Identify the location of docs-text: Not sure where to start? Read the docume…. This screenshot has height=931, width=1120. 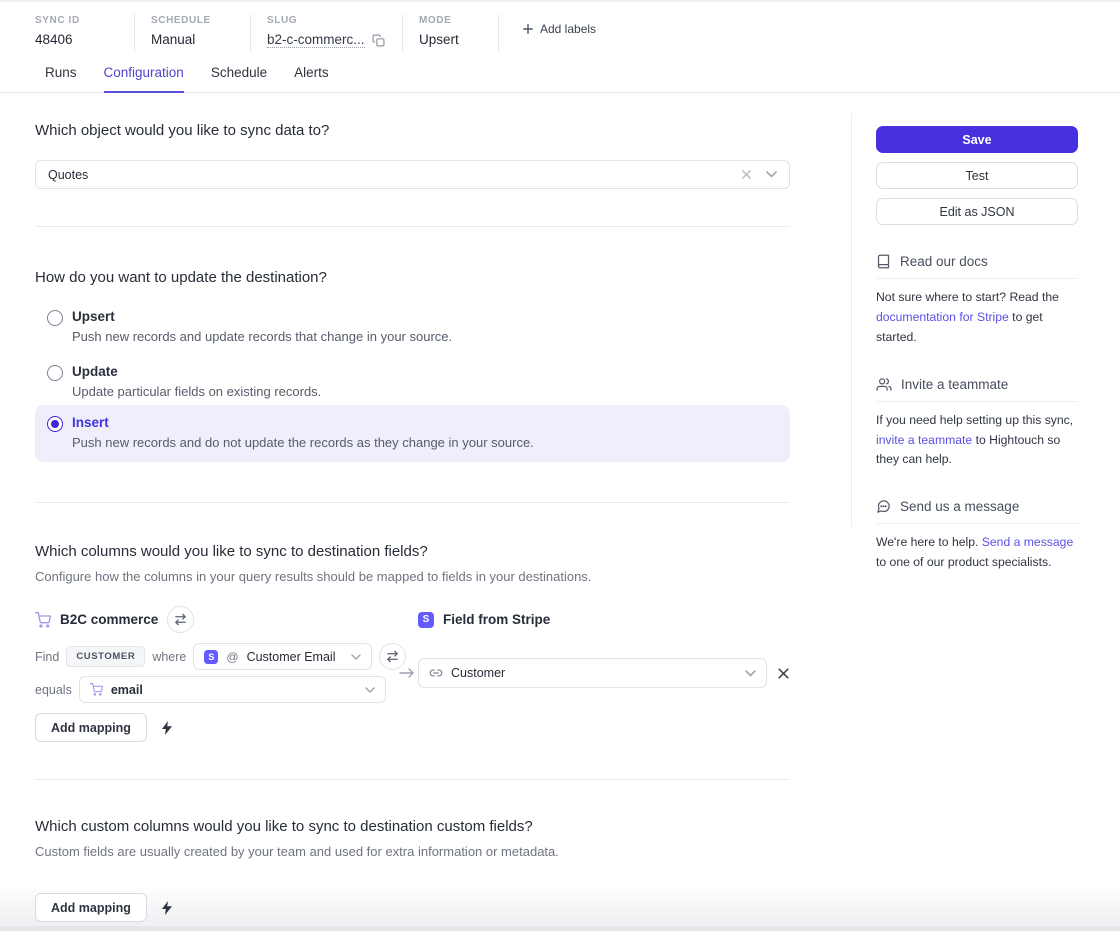
(977, 318).